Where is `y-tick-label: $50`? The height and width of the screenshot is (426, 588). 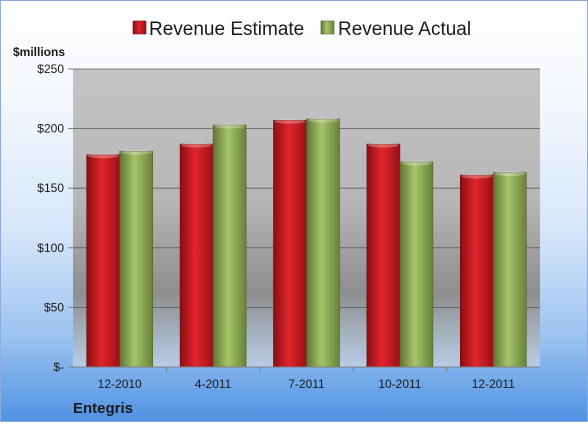 y-tick-label: $50 is located at coordinates (54, 307).